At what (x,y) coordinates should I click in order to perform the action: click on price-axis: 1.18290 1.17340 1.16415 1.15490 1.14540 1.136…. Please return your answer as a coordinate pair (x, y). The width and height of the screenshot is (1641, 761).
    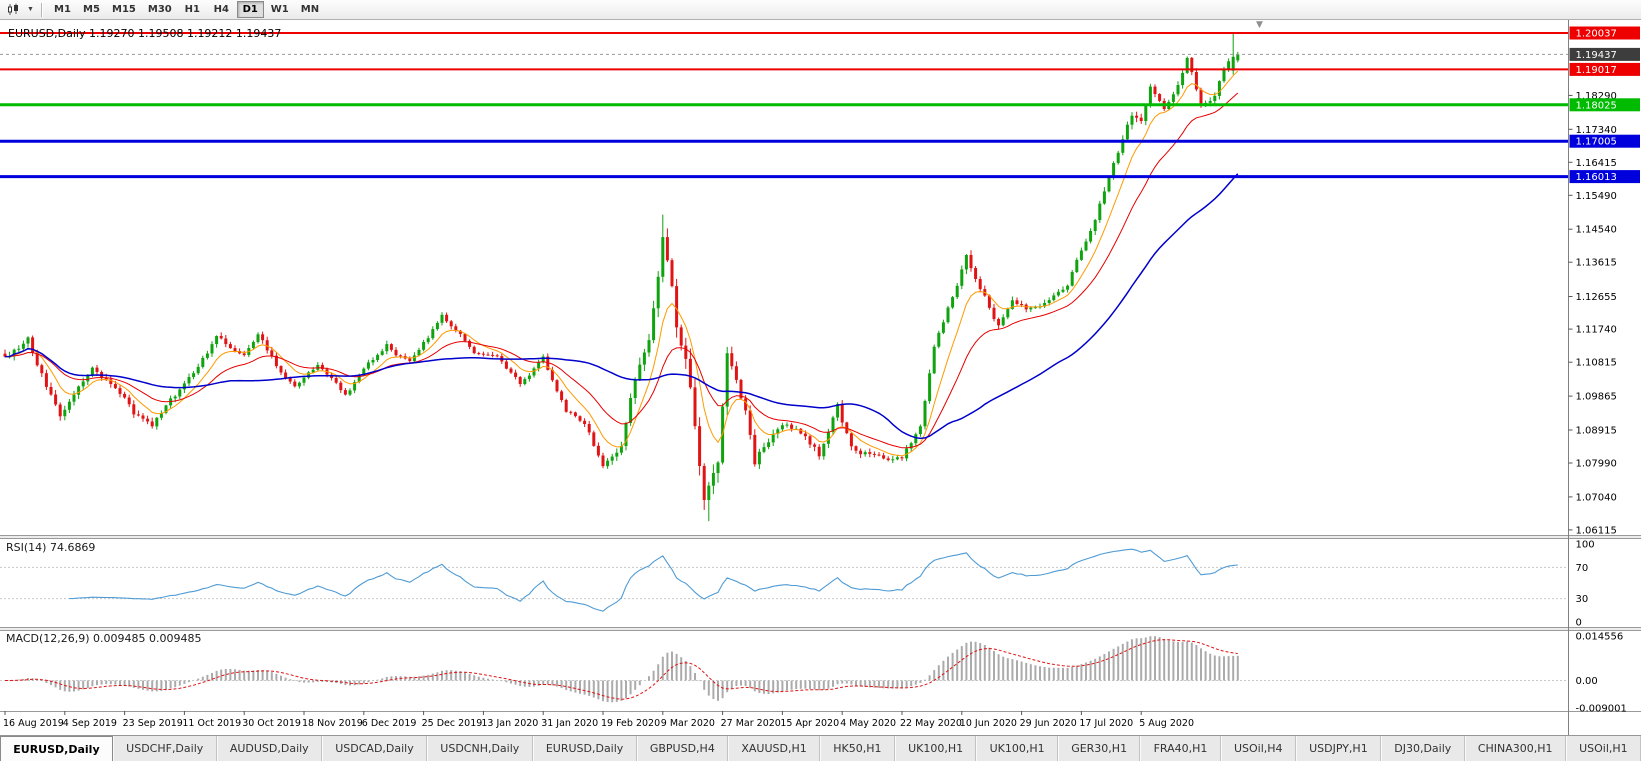
    Looking at the image, I should click on (1604, 377).